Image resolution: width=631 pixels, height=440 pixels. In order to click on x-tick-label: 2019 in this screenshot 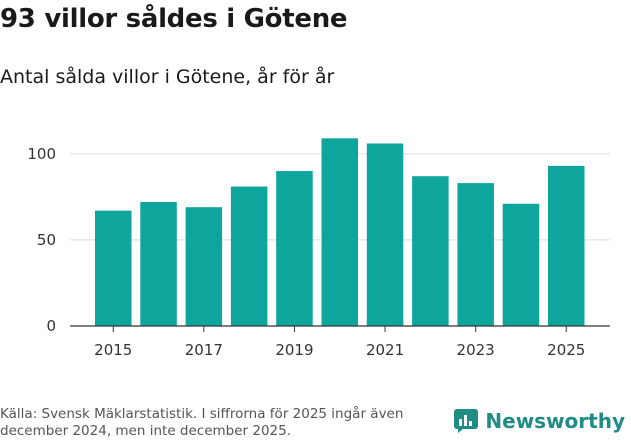, I will do `click(294, 350)`.